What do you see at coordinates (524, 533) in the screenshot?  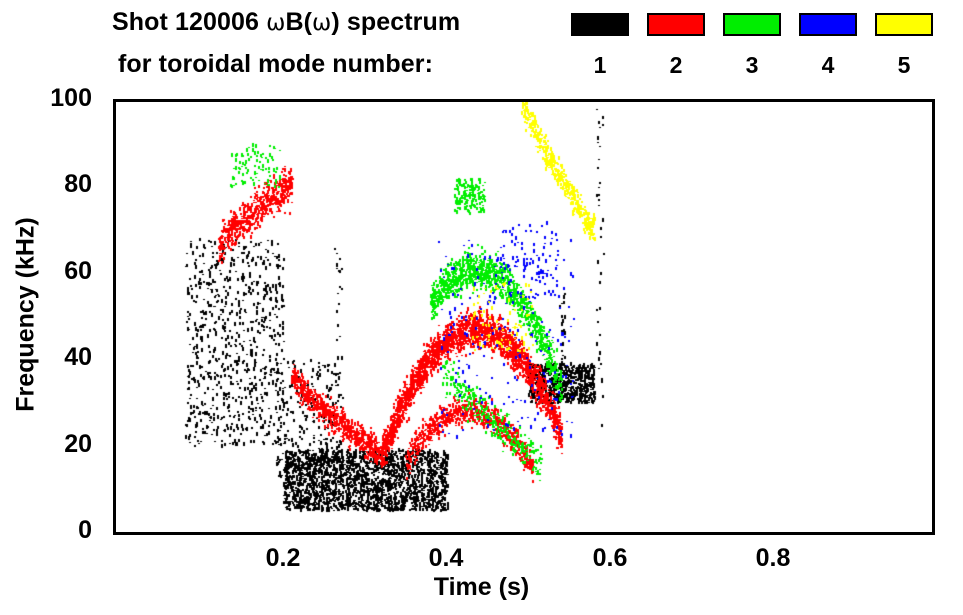 I see `axis-frame-bottom` at bounding box center [524, 533].